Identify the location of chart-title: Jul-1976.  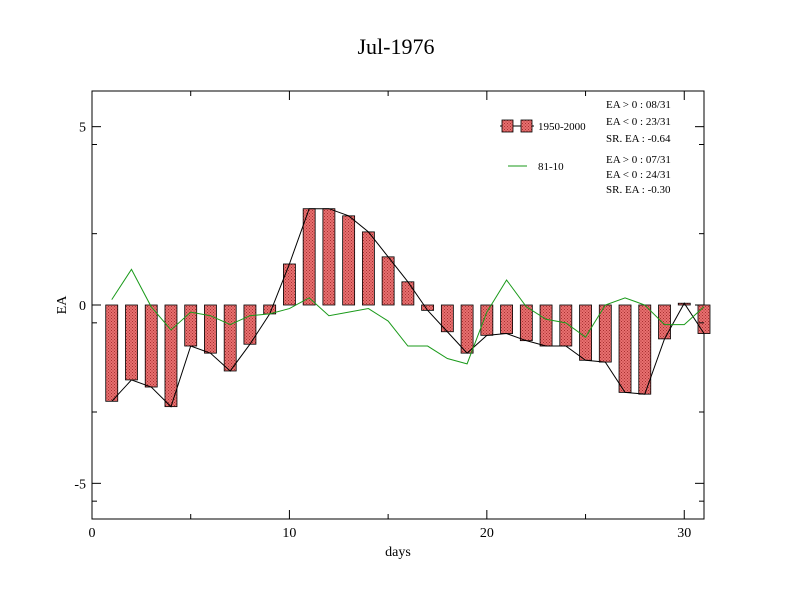
(396, 46).